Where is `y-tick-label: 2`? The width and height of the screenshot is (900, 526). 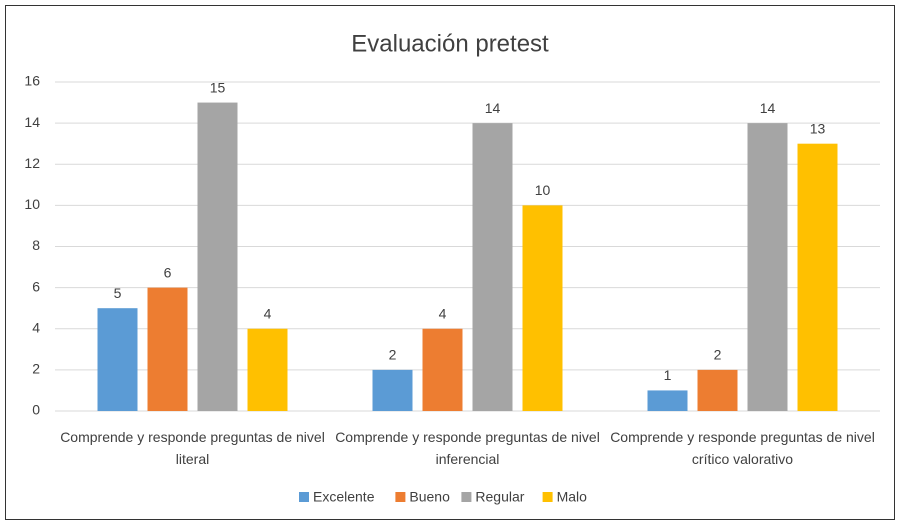 y-tick-label: 2 is located at coordinates (36, 369).